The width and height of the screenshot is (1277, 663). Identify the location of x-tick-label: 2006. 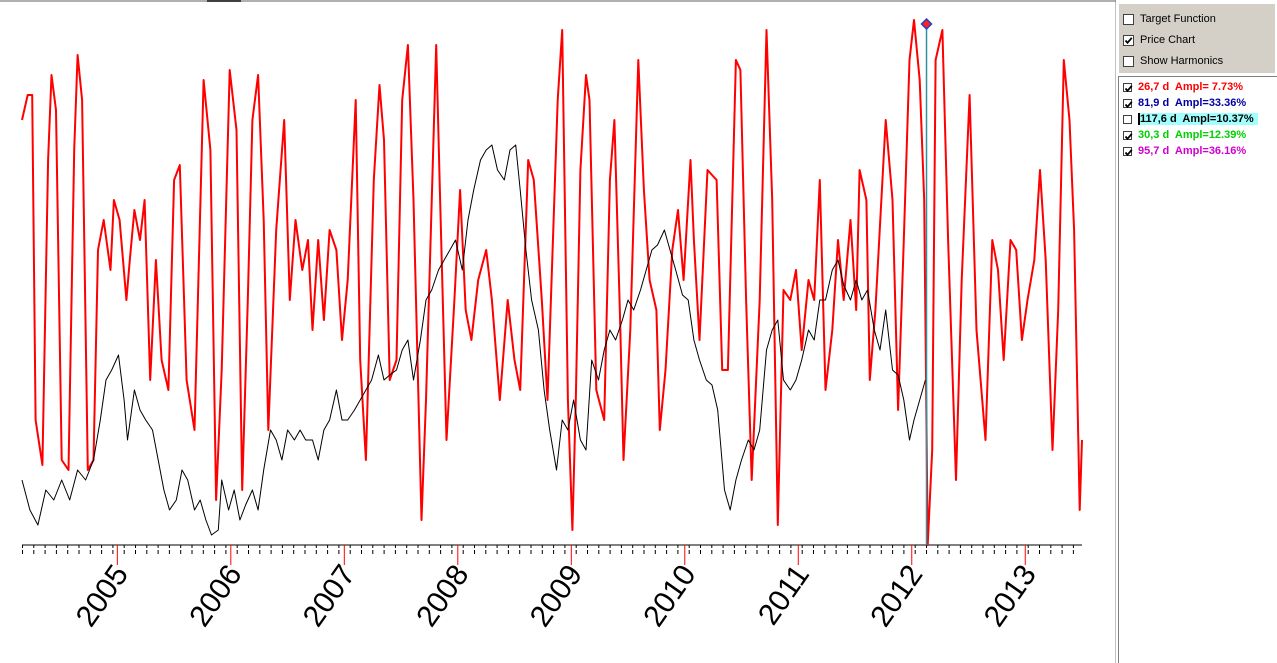
(215, 596).